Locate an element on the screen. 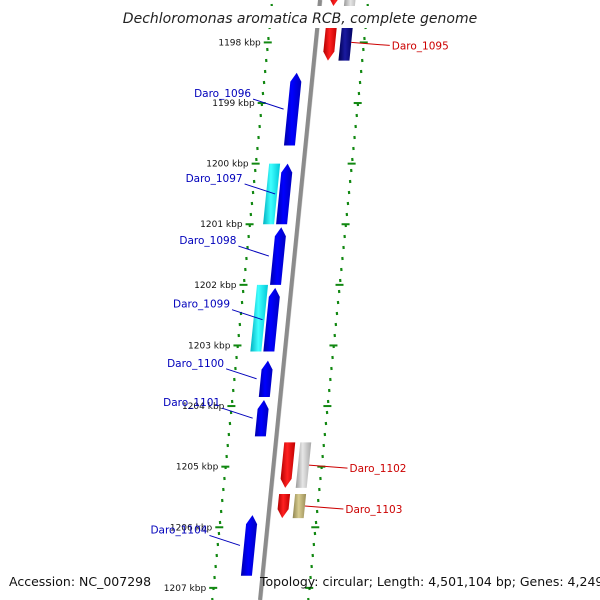  tick-label: 1199 kbp is located at coordinates (233, 104).